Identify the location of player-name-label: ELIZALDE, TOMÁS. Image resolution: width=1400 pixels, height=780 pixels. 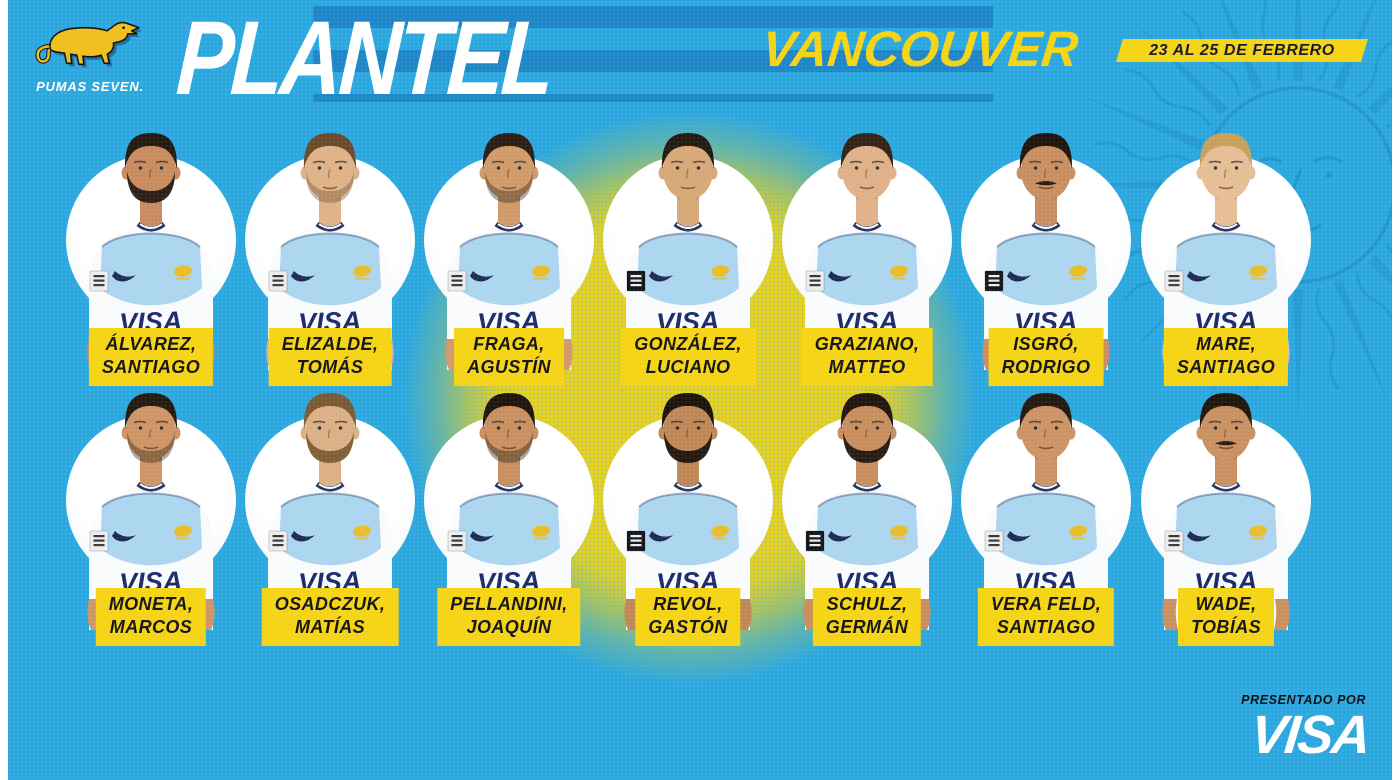
(330, 357).